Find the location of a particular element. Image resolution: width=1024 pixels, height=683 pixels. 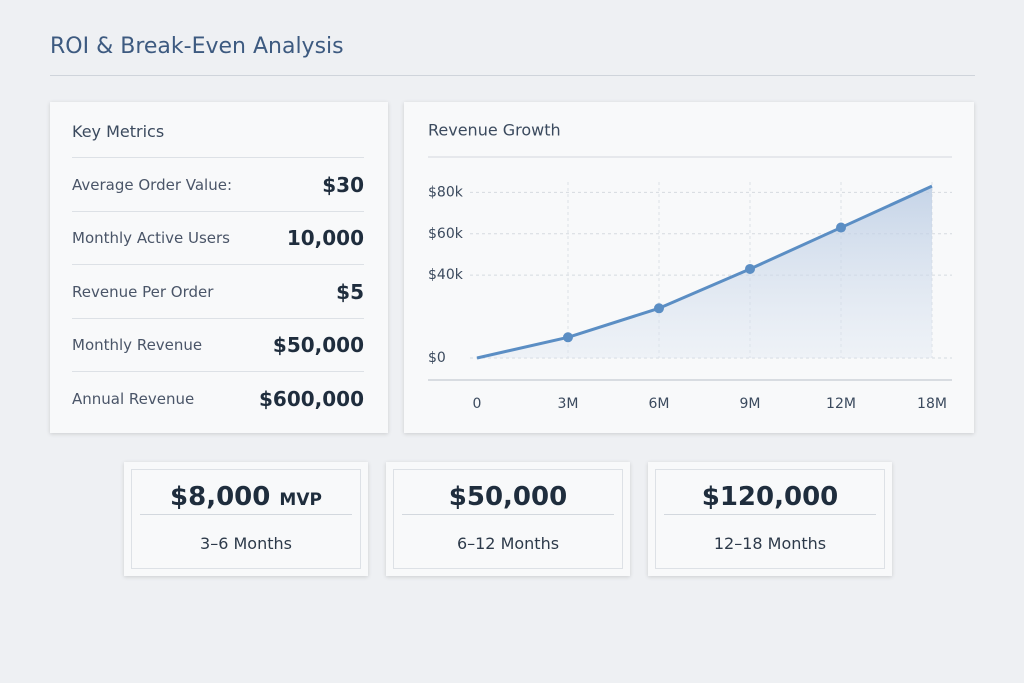

metric-value: $5 is located at coordinates (350, 291).